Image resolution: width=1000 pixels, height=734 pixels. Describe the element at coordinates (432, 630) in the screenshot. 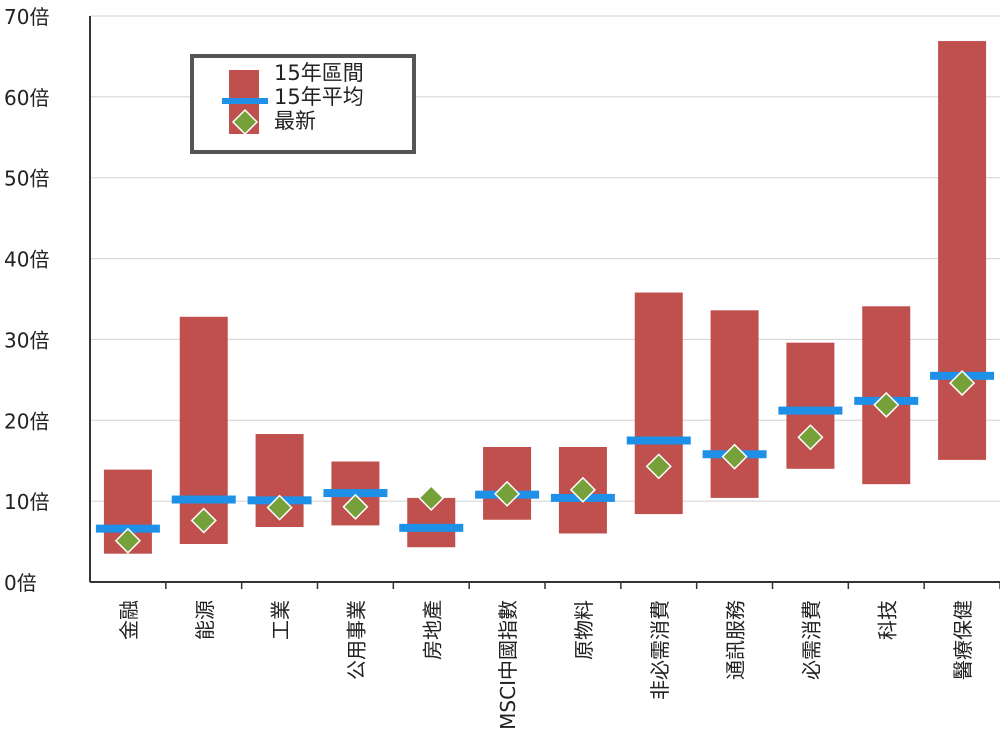

I see `x-category-label: 房地產` at that location.